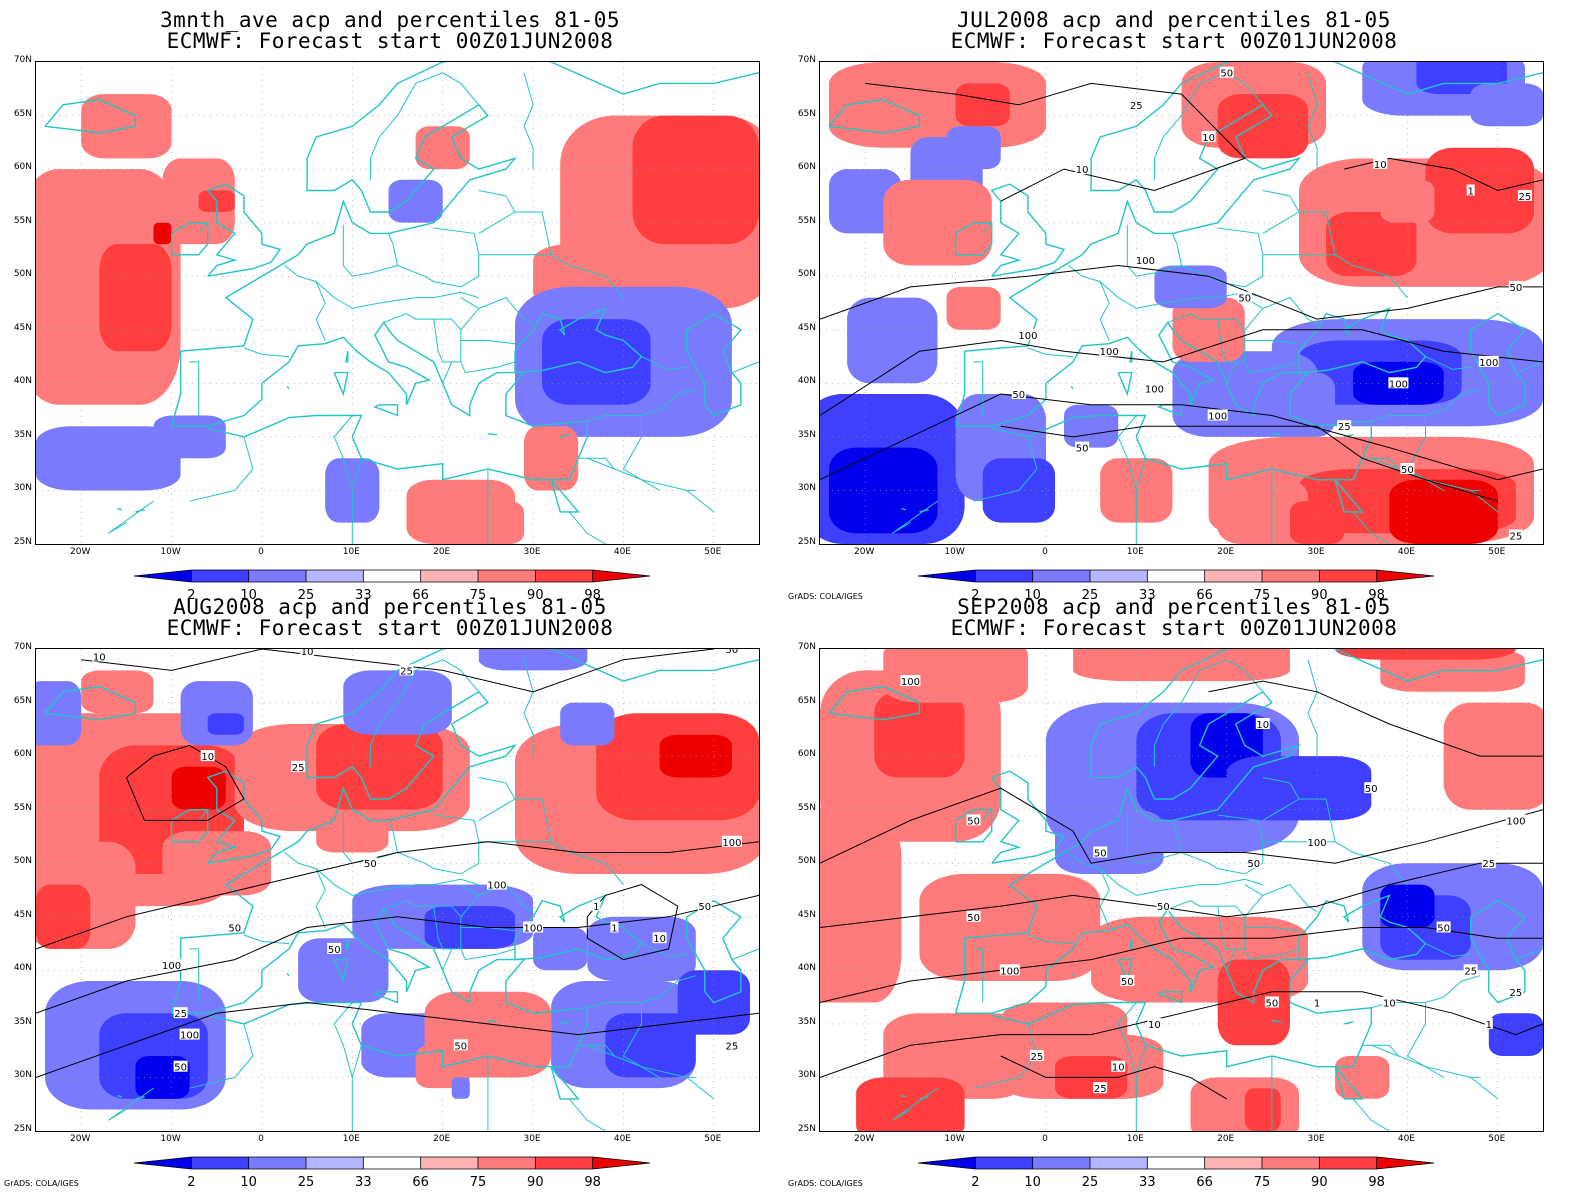 The image size is (1596, 1196). What do you see at coordinates (1497, 1139) in the screenshot?
I see `longitude-label: 50E` at bounding box center [1497, 1139].